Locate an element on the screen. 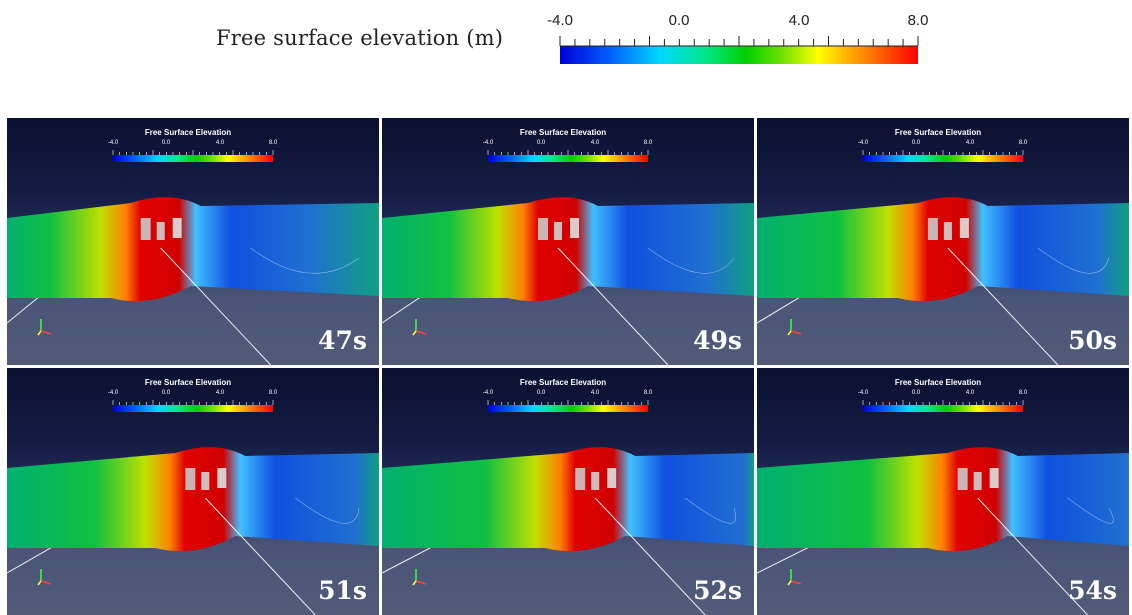  figure-legend-title: Free surface elevation (m) is located at coordinates (360, 38).